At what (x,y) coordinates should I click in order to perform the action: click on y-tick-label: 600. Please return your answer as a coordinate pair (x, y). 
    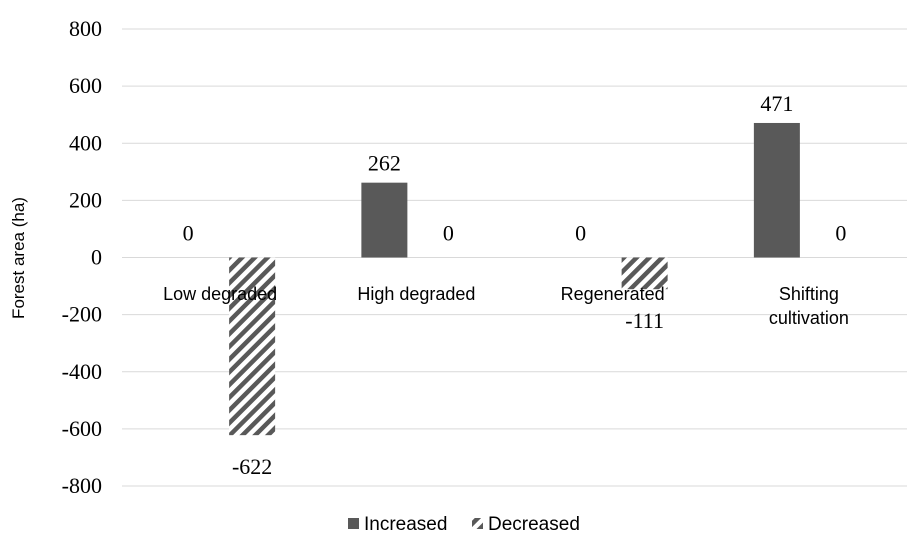
    Looking at the image, I should click on (85, 85).